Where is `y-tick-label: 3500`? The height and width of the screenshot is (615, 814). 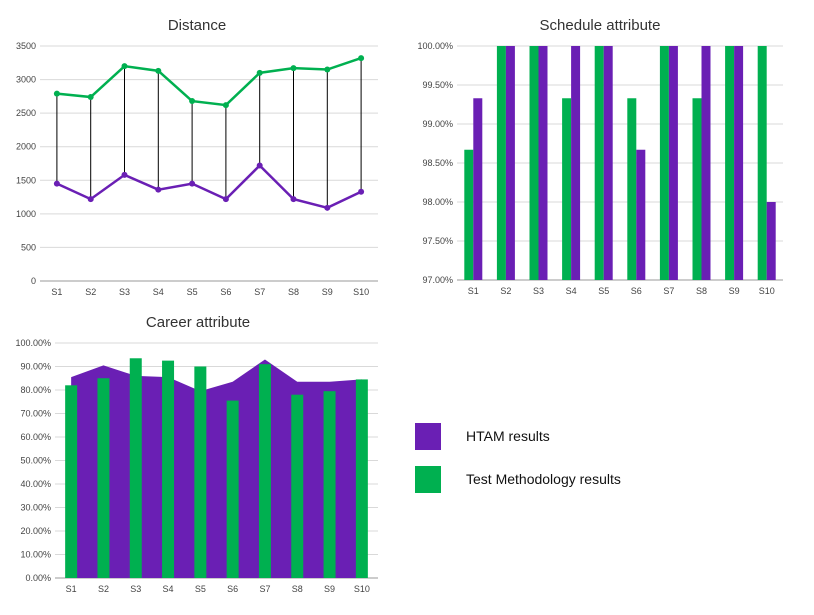 y-tick-label: 3500 is located at coordinates (26, 46).